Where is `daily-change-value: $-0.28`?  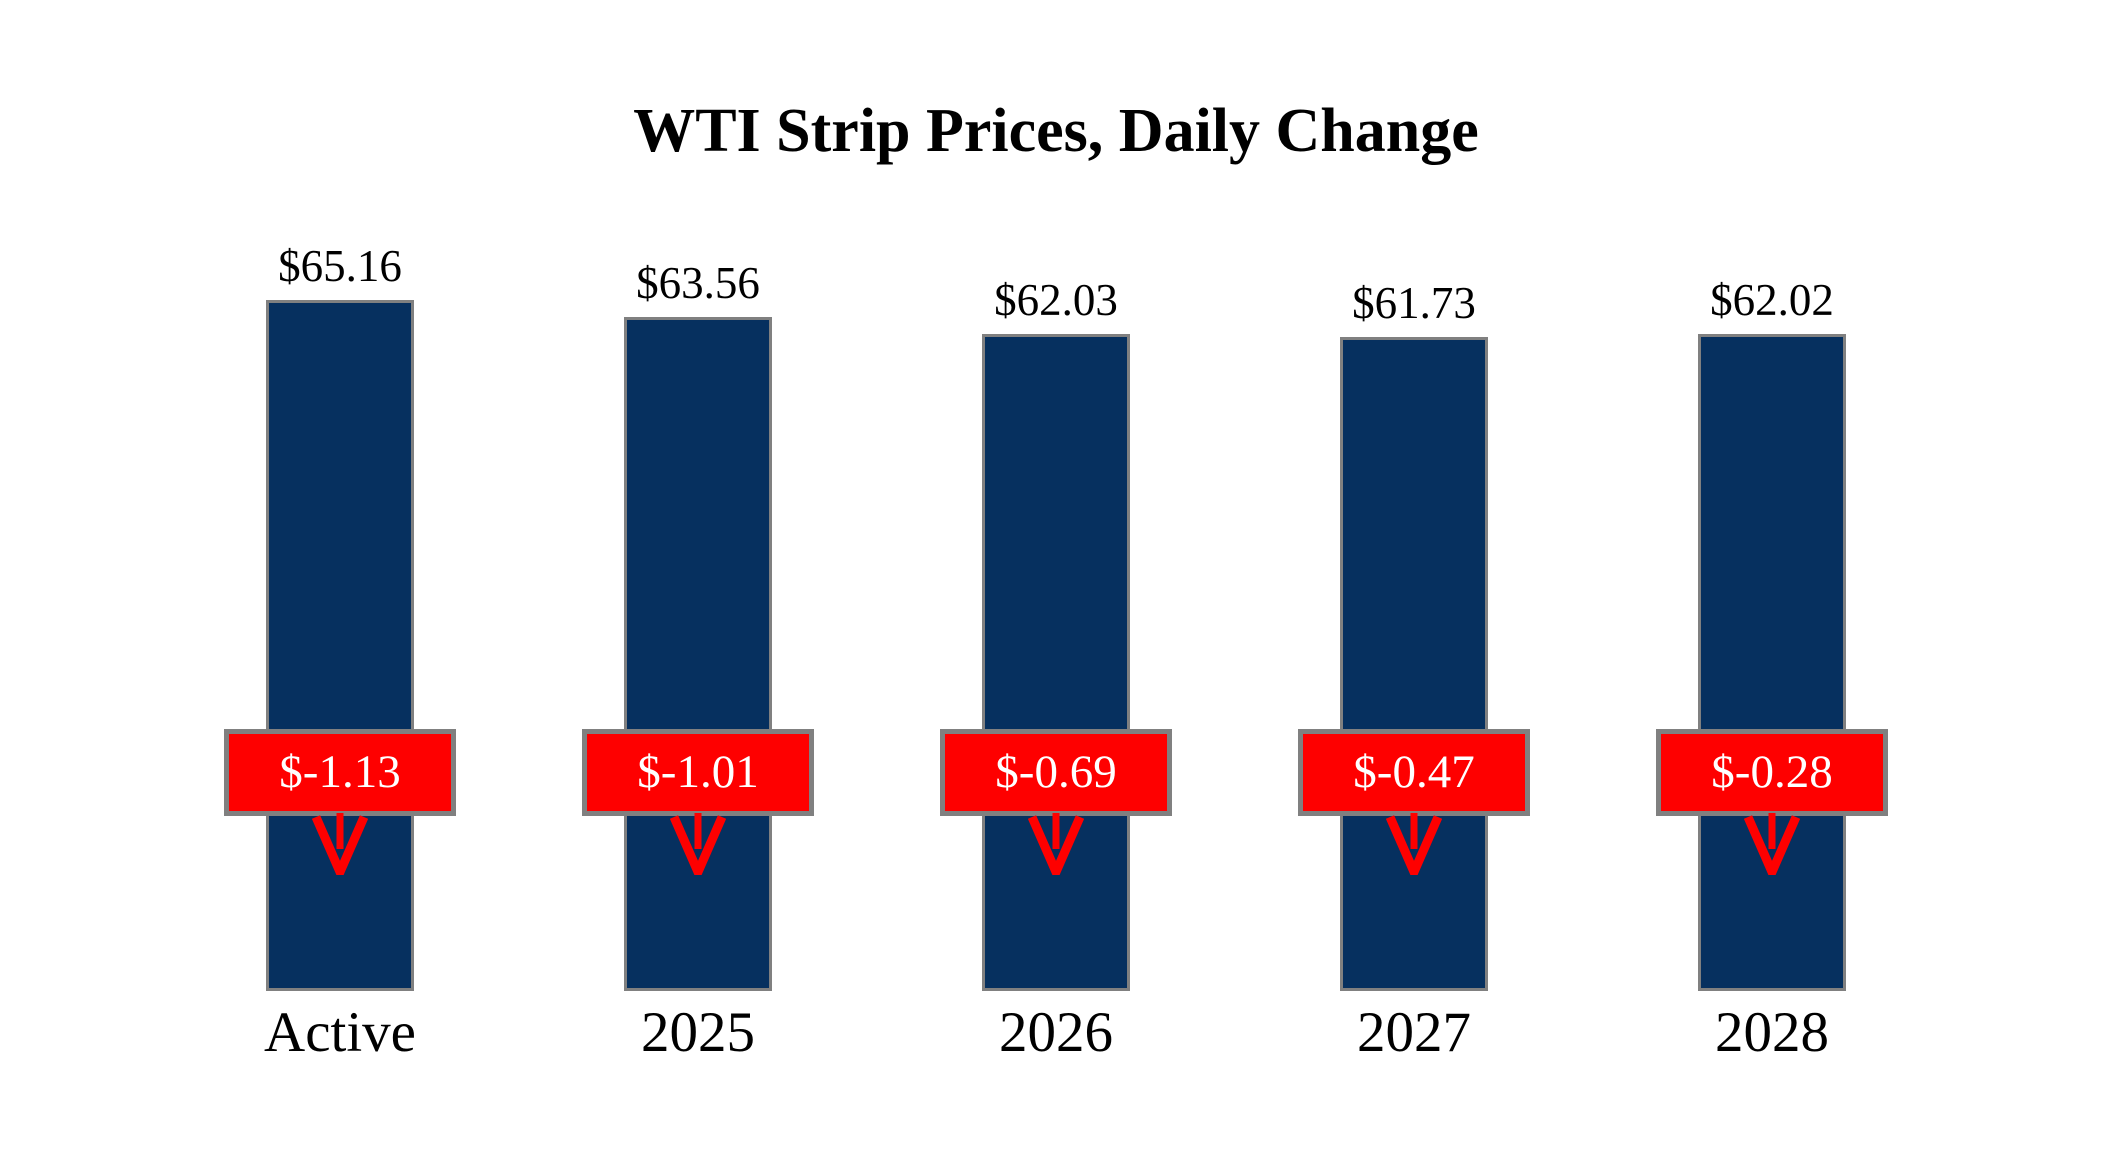
daily-change-value: $-0.28 is located at coordinates (1772, 772).